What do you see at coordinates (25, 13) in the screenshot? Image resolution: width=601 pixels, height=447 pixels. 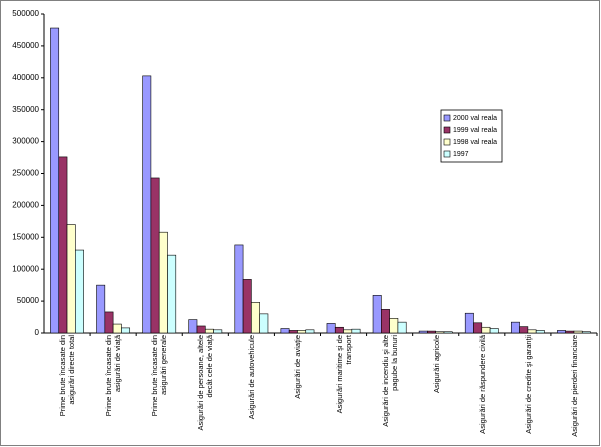 I see `y-tick-label: 500000` at bounding box center [25, 13].